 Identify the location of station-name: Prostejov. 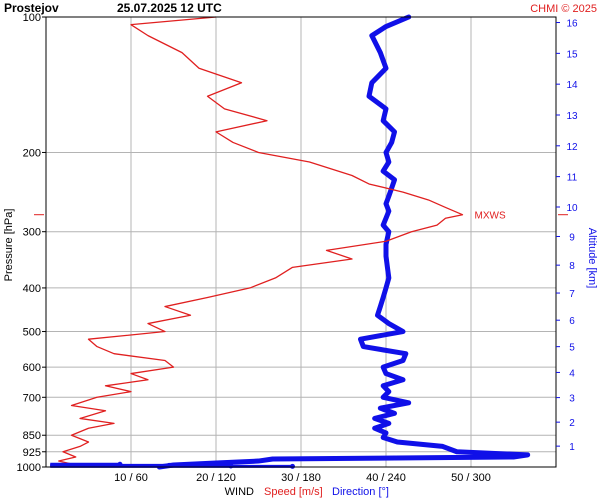
(31, 8).